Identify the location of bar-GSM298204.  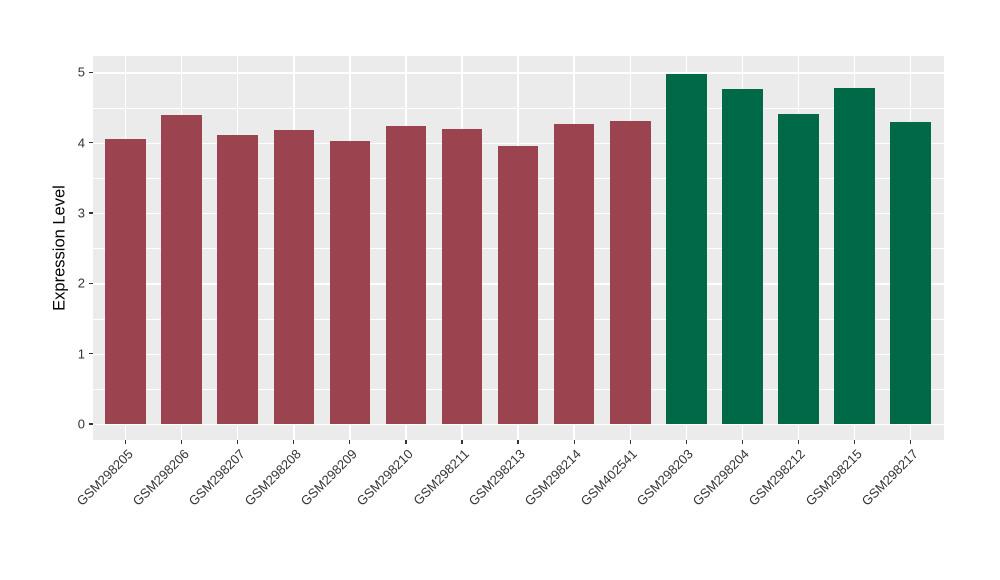
(742, 256).